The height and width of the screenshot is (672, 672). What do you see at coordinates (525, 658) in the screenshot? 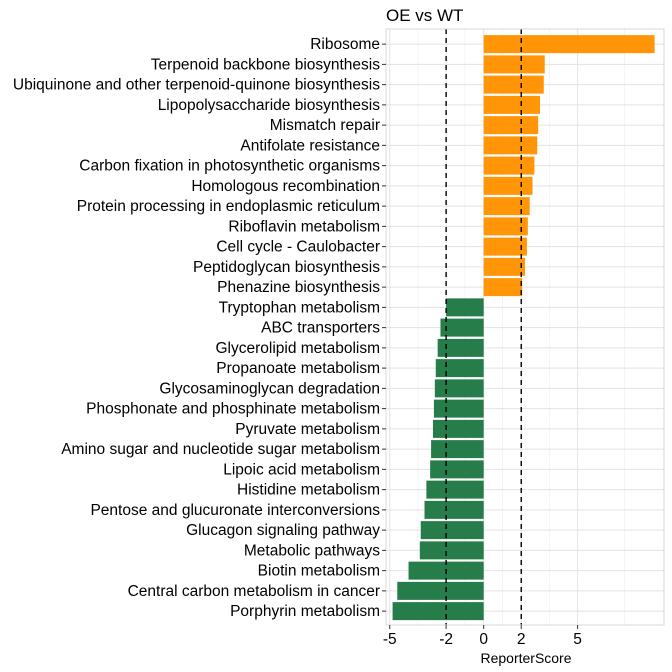
I see `x-axis-title: ReporterScore` at bounding box center [525, 658].